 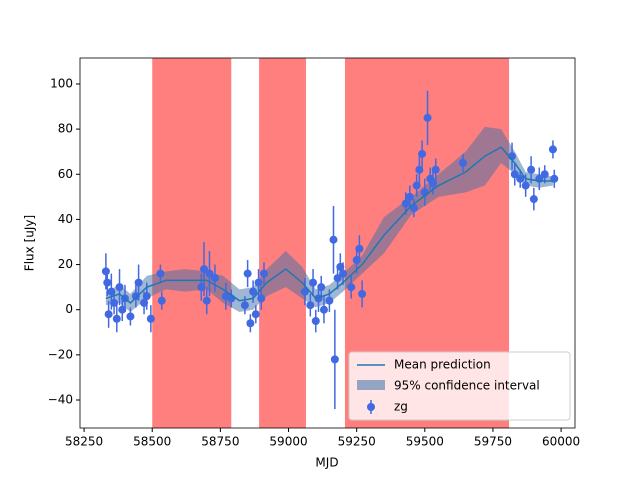 I want to click on y-tick-label: −40, so click(x=60, y=400).